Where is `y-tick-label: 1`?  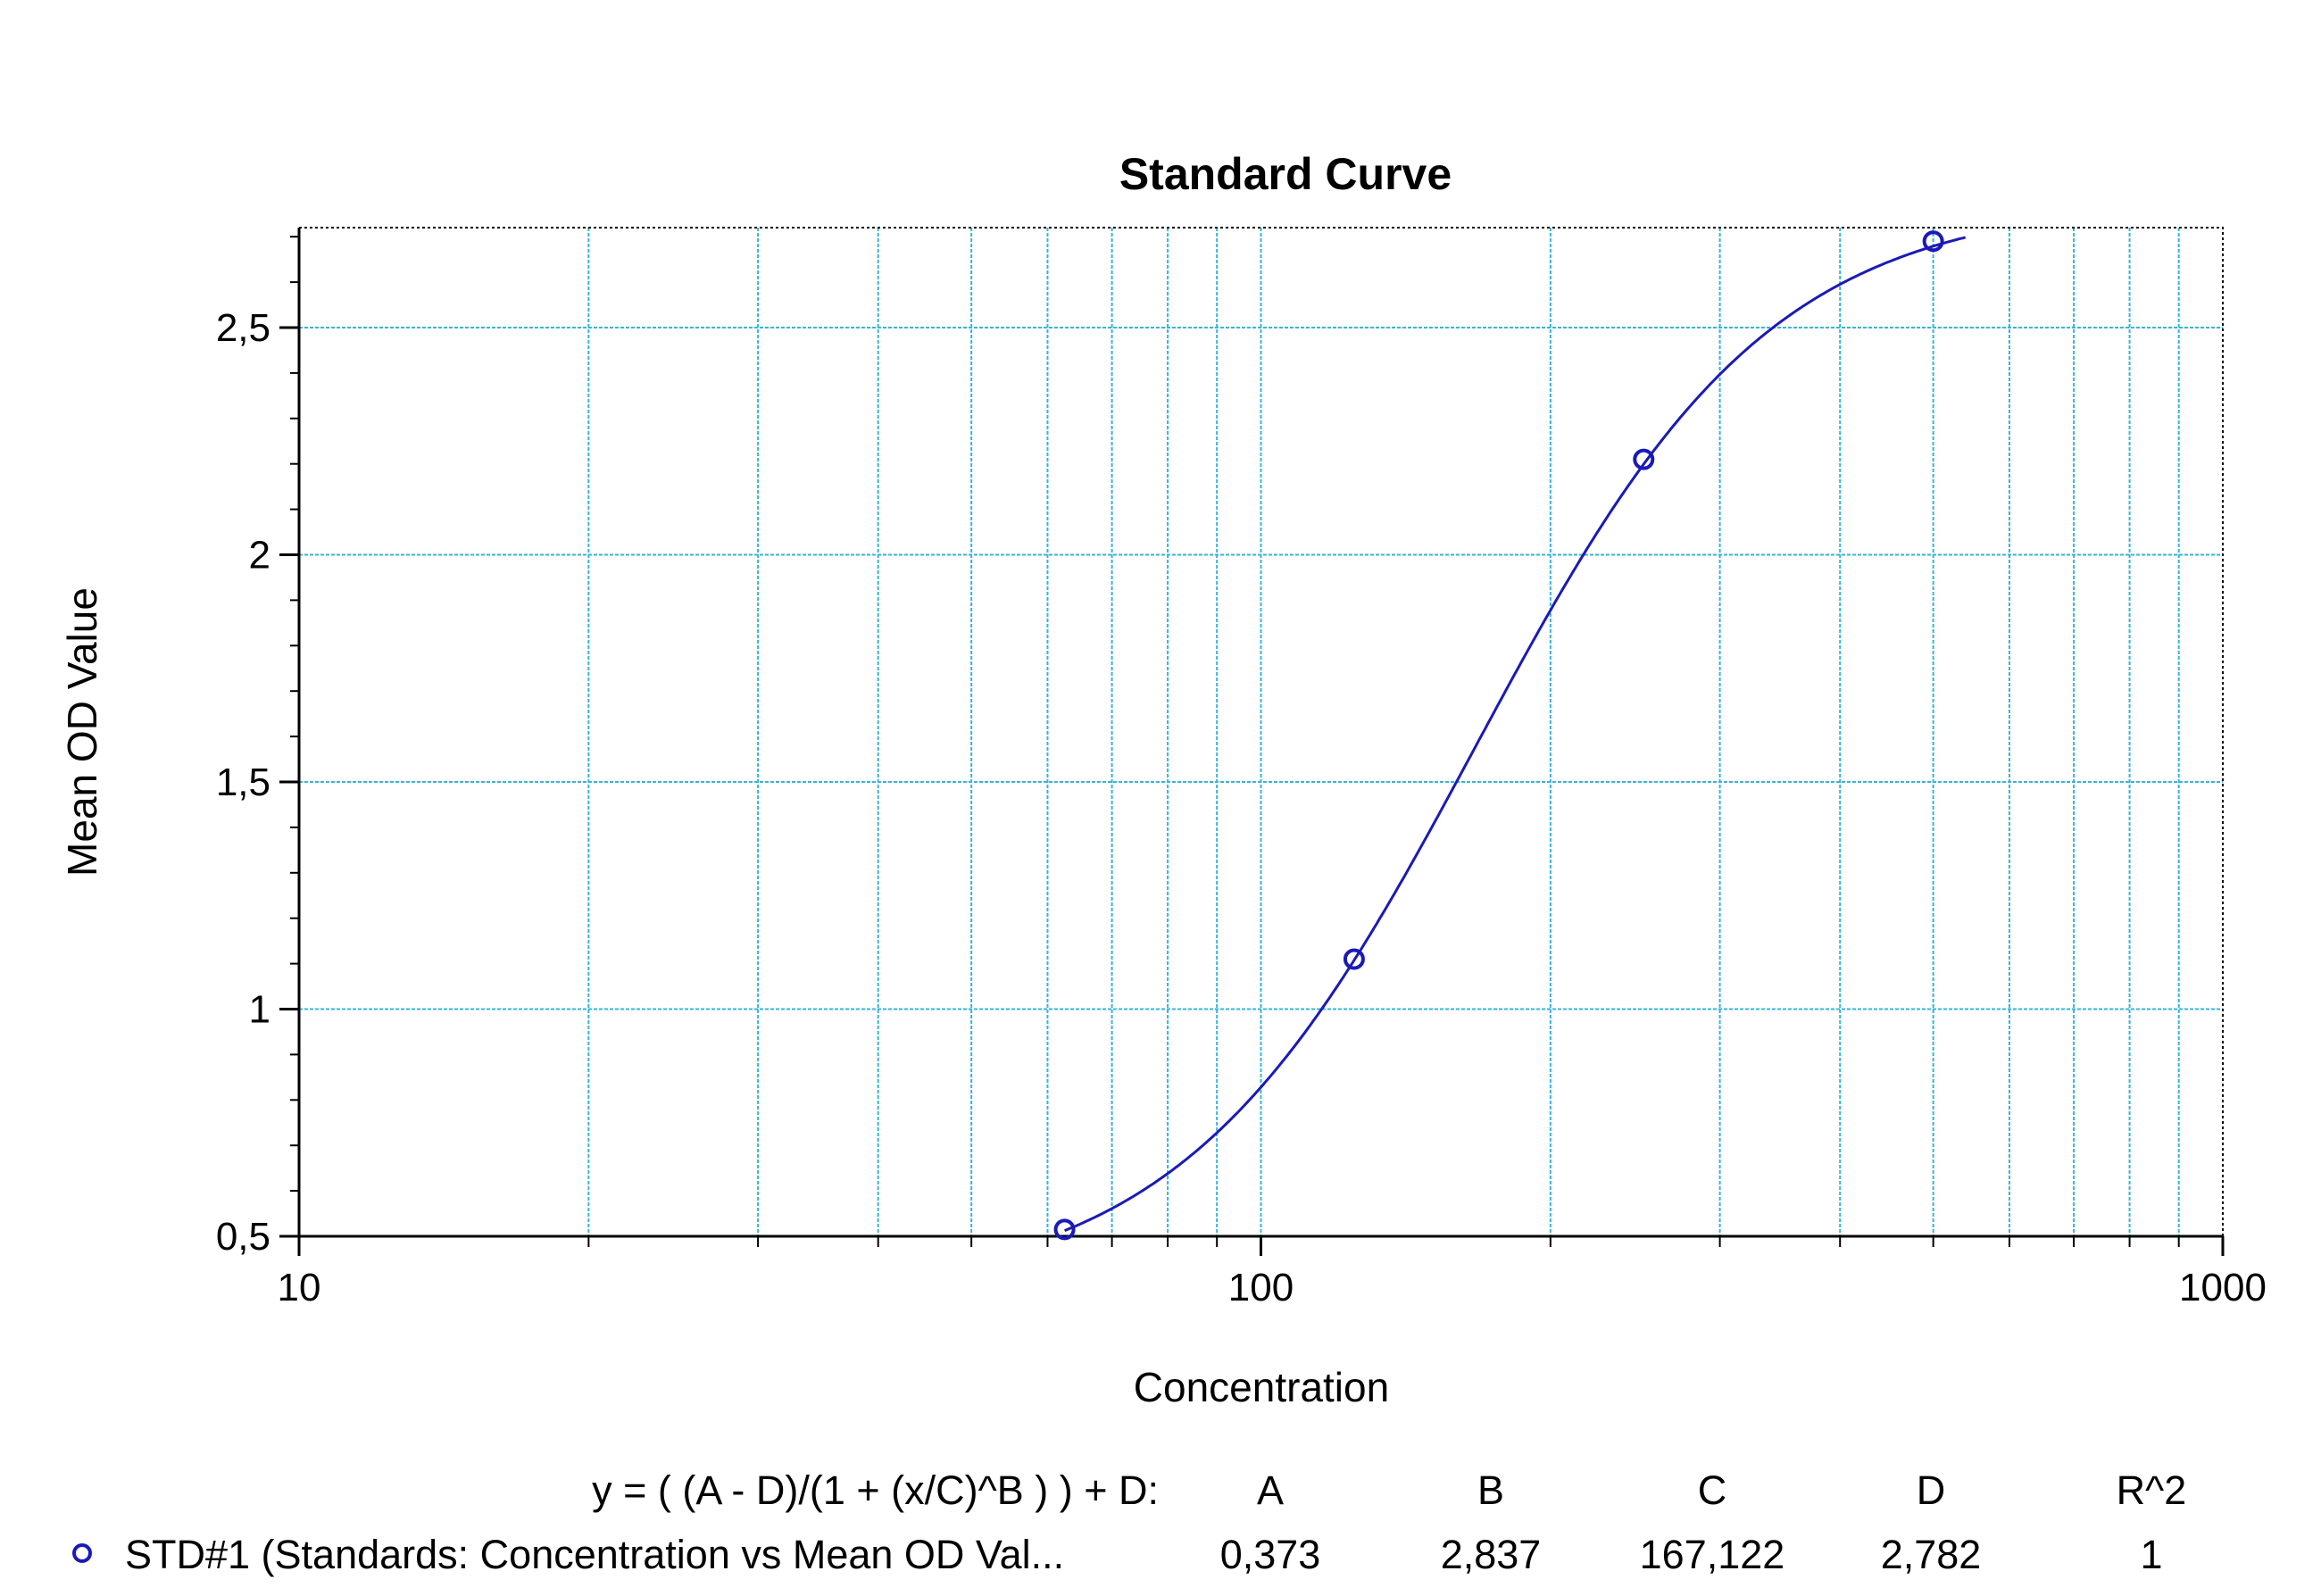
y-tick-label: 1 is located at coordinates (259, 1009).